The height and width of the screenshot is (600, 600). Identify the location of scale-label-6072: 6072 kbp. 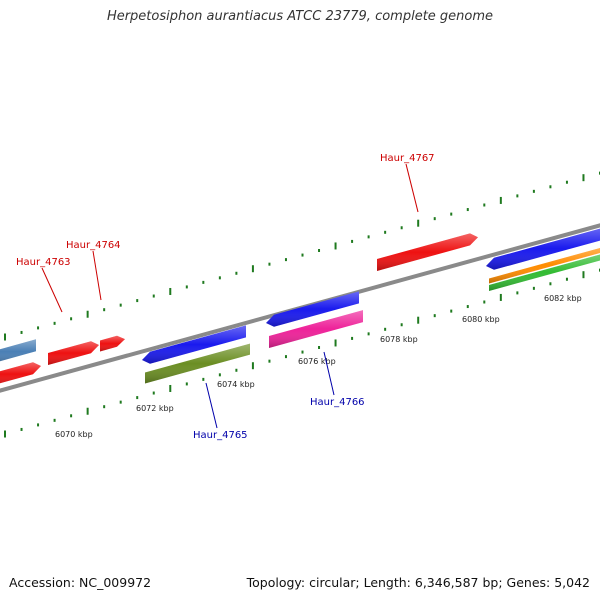
(155, 408).